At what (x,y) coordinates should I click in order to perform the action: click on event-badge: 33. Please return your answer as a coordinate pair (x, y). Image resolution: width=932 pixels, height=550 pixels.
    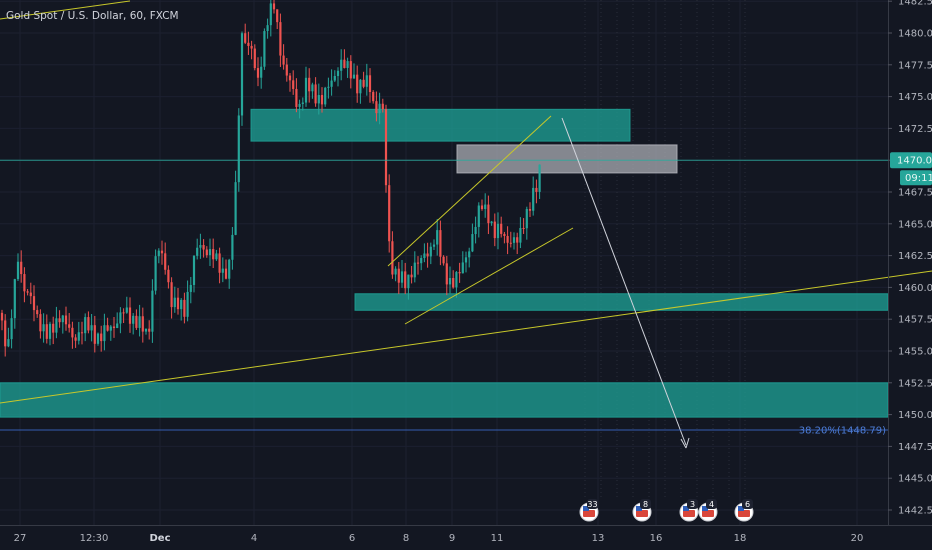
    Looking at the image, I should click on (589, 510).